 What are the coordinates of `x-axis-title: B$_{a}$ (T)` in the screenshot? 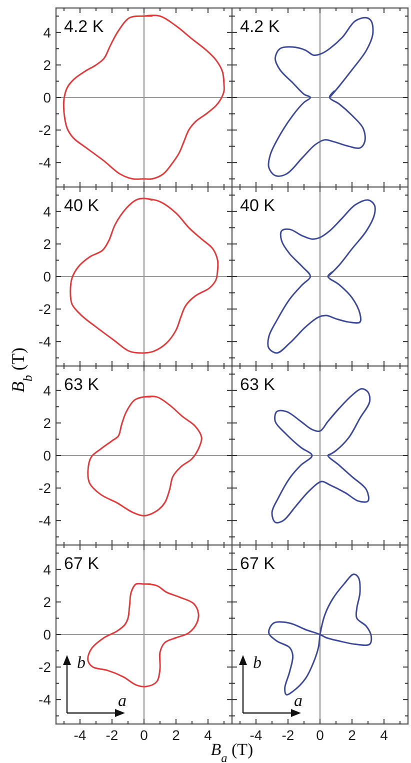 It's located at (232, 751).